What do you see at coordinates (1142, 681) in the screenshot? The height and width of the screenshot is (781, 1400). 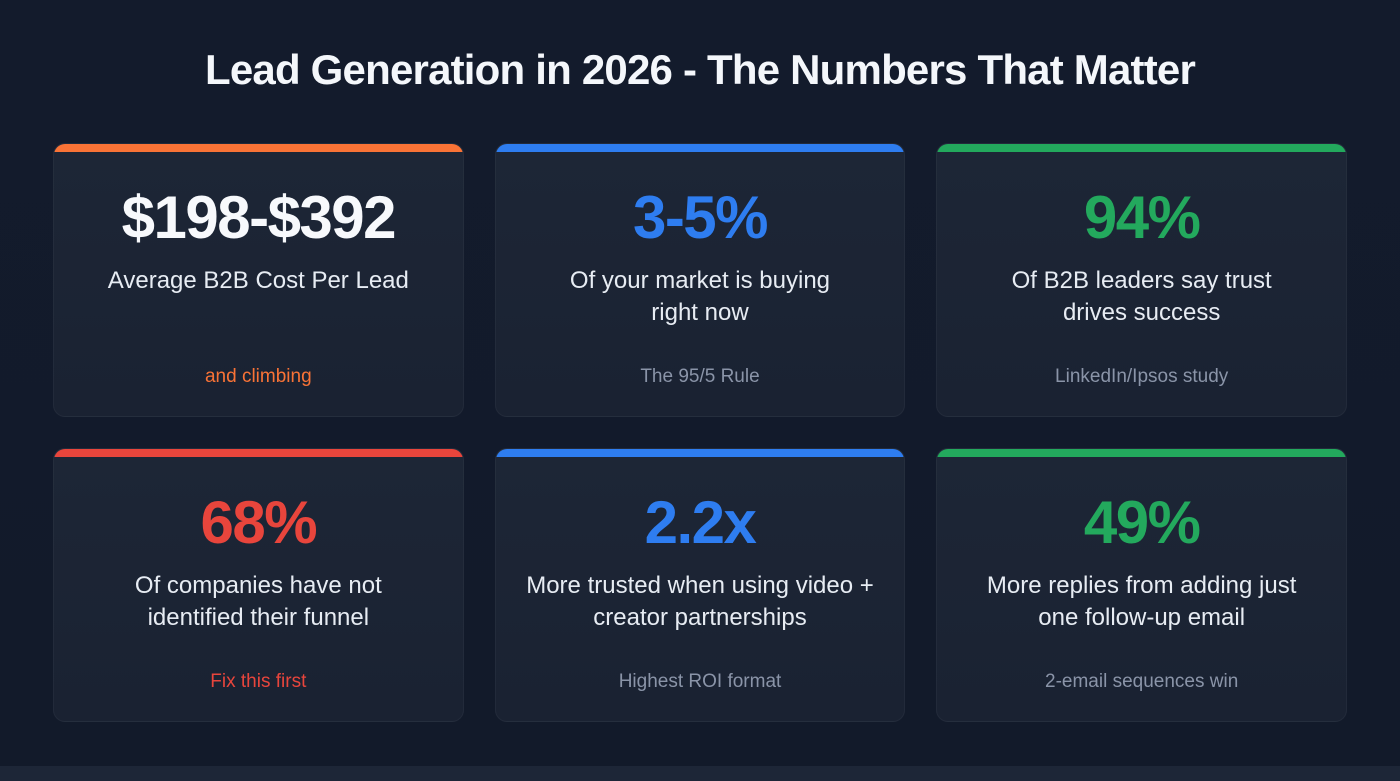 I see `stat-footnote: 2-email sequences win` at bounding box center [1142, 681].